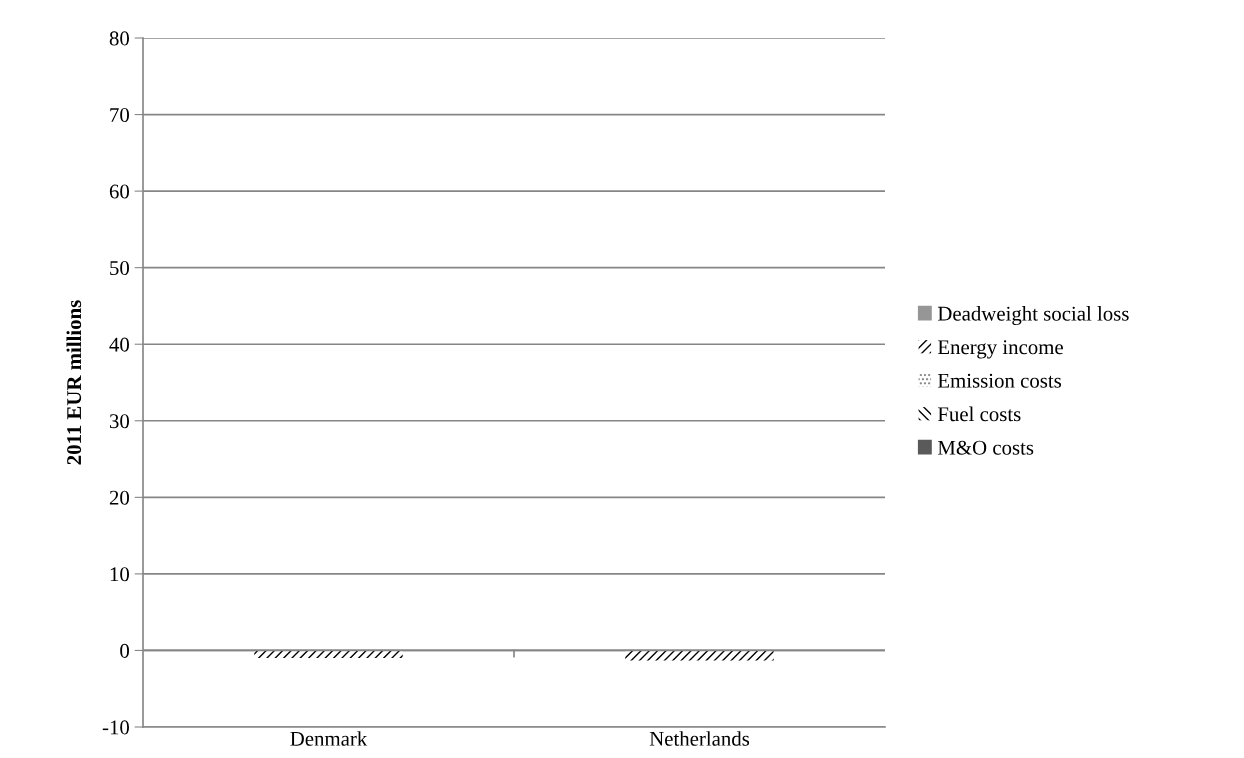 The width and height of the screenshot is (1244, 758). I want to click on legend-label: Energy income, so click(1000, 349).